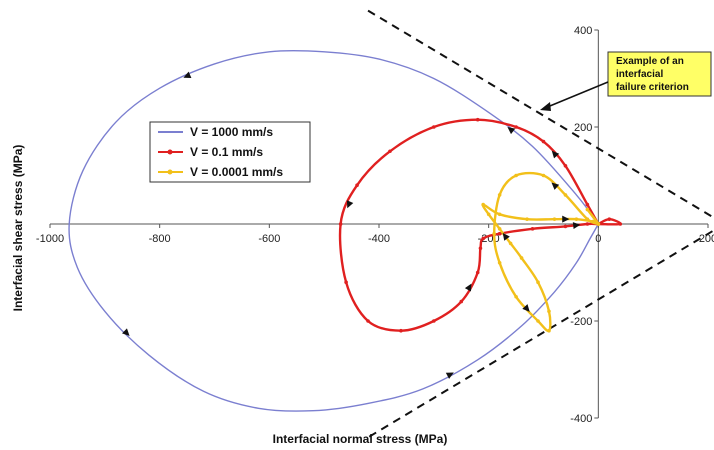 This screenshot has width=714, height=450. What do you see at coordinates (269, 239) in the screenshot?
I see `x-tick-label: -600` at bounding box center [269, 239].